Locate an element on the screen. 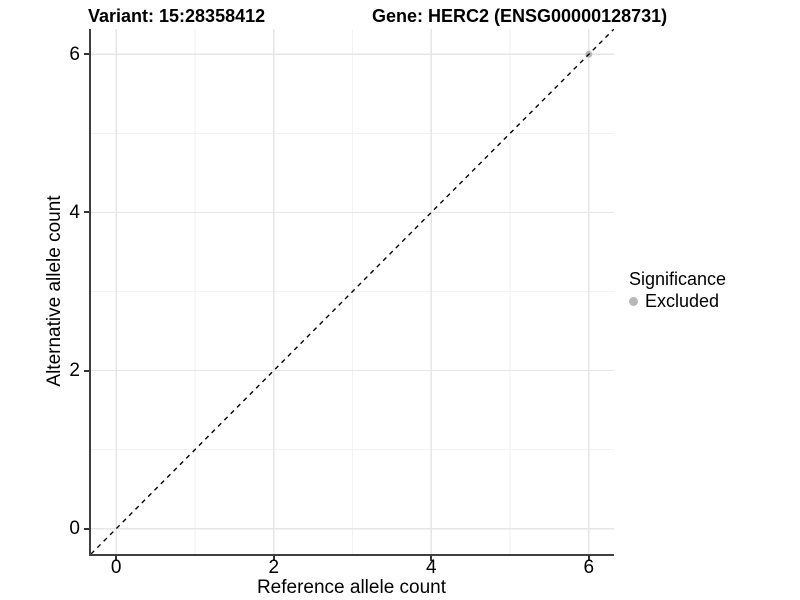 This screenshot has width=800, height=600. legend-title: Significance is located at coordinates (678, 279).